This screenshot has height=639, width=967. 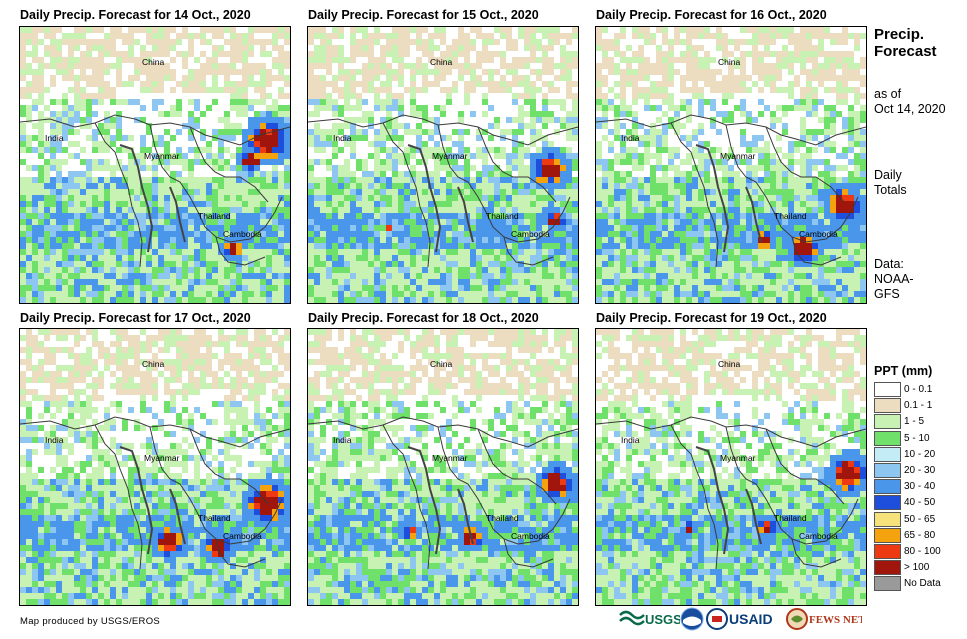 What do you see at coordinates (920, 503) in the screenshot?
I see `legend-label: 40 - 50` at bounding box center [920, 503].